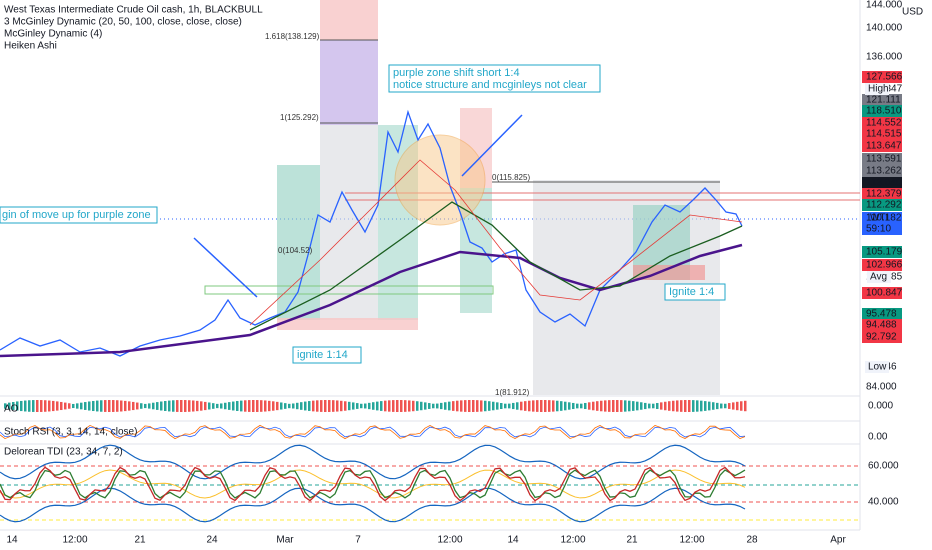  Describe the element at coordinates (373, 462) in the screenshot. I see `tdi-upper` at that location.